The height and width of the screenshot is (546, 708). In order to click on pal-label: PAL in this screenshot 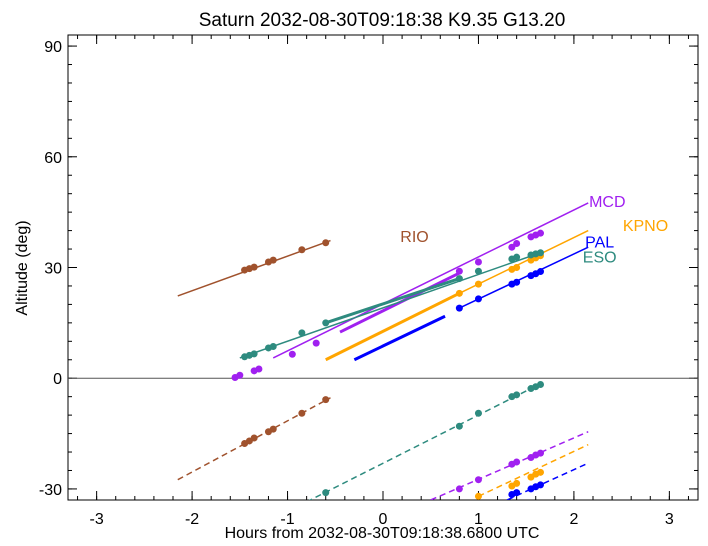, I will do `click(599, 243)`.